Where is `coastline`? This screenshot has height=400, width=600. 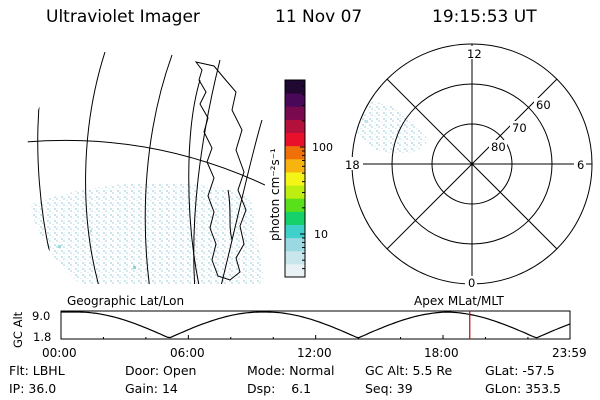 coastline is located at coordinates (220, 171).